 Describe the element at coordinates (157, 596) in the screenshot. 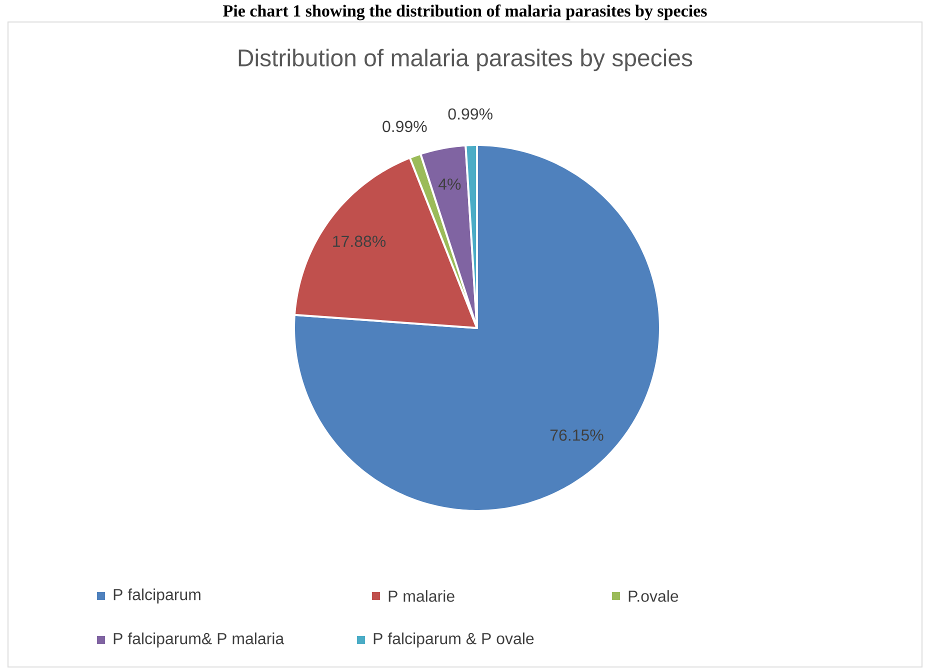

I see `legend-label: P falciparum` at that location.